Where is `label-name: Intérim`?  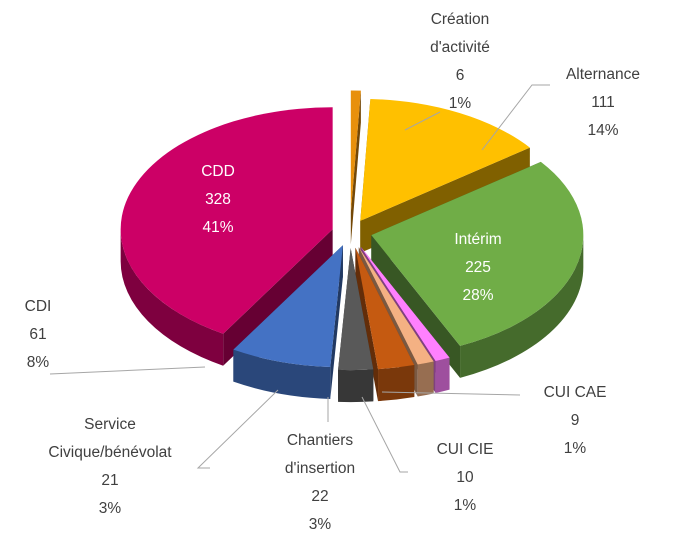 label-name: Intérim is located at coordinates (478, 239).